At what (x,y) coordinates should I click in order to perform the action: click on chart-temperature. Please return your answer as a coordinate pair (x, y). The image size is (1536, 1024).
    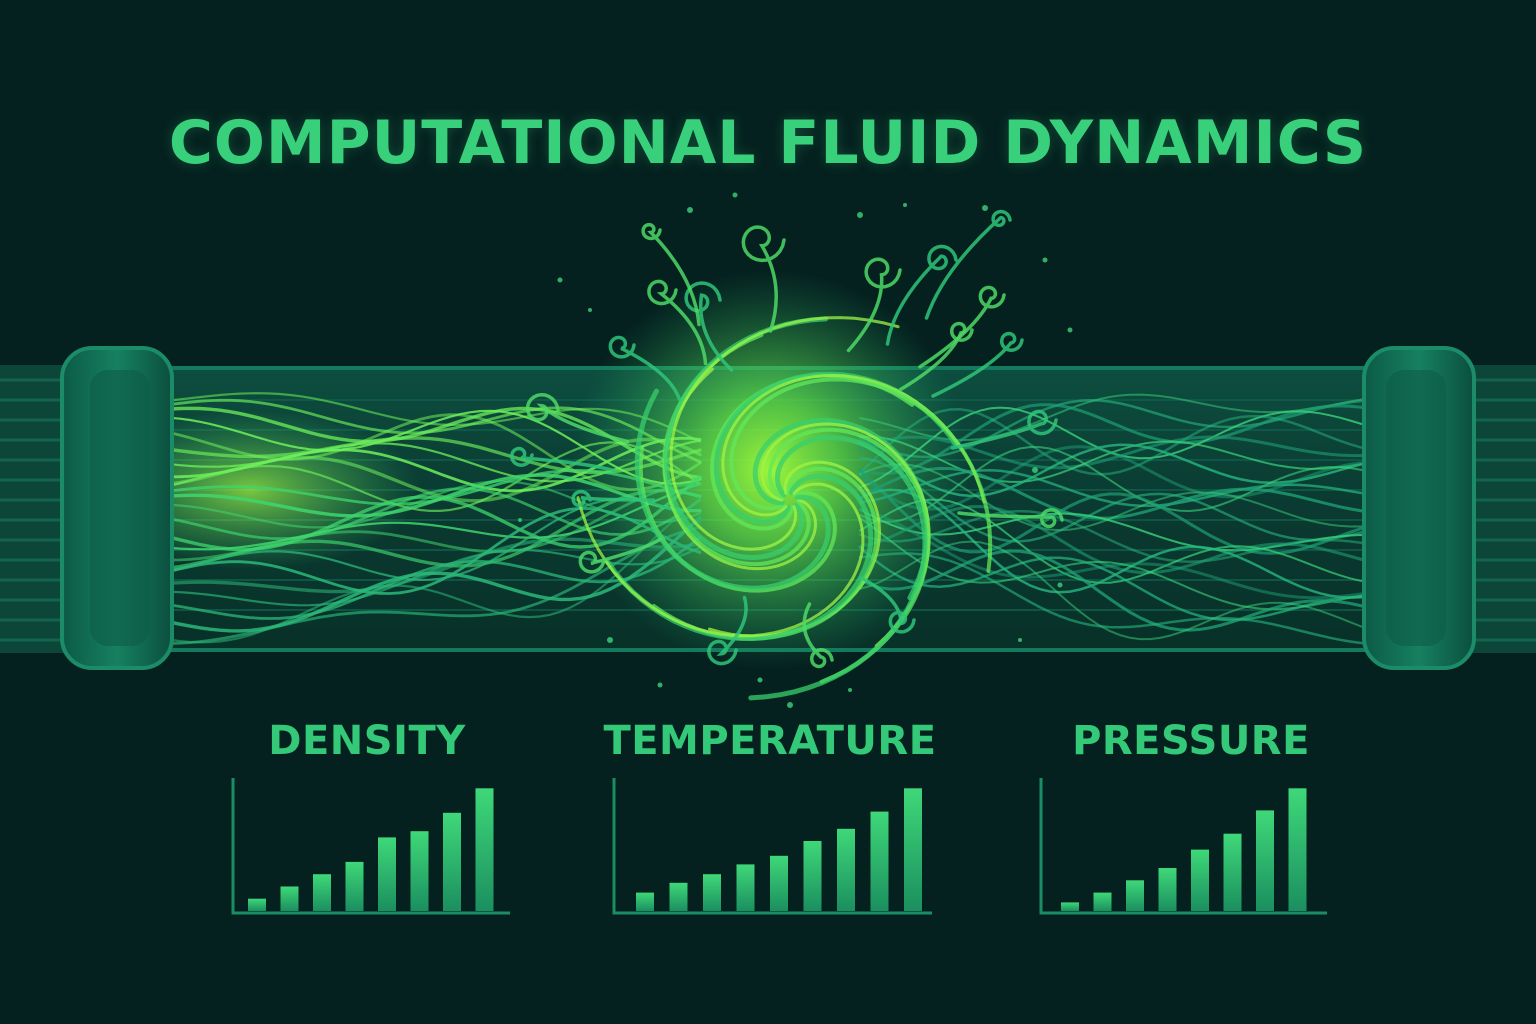
    Looking at the image, I should click on (772, 846).